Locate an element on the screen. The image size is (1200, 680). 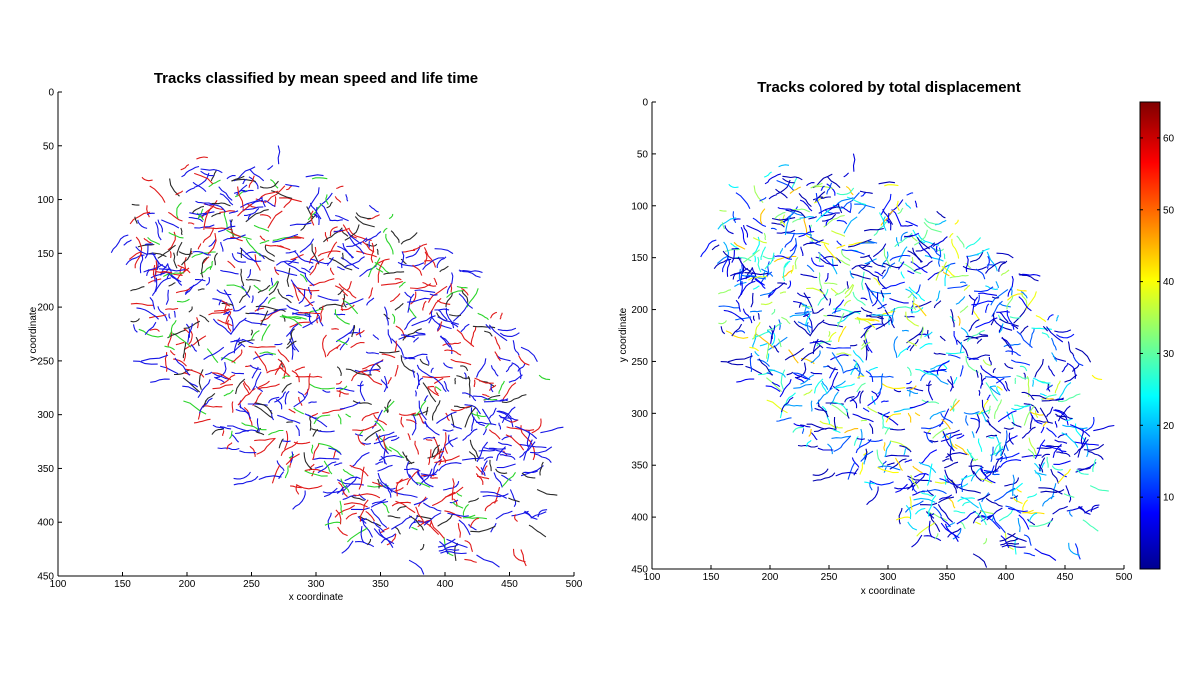
left-y-tick-label: 350 is located at coordinates (45, 469).